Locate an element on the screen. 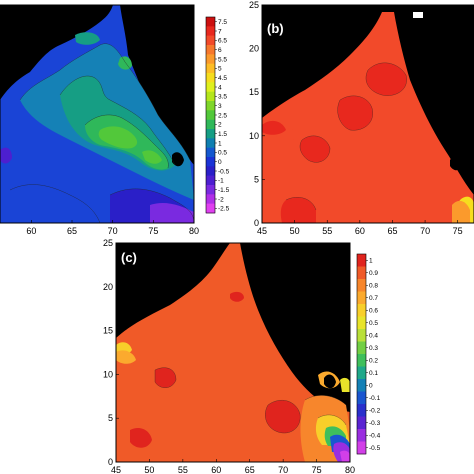  panel-b-x-tick-label: 65 is located at coordinates (392, 231).